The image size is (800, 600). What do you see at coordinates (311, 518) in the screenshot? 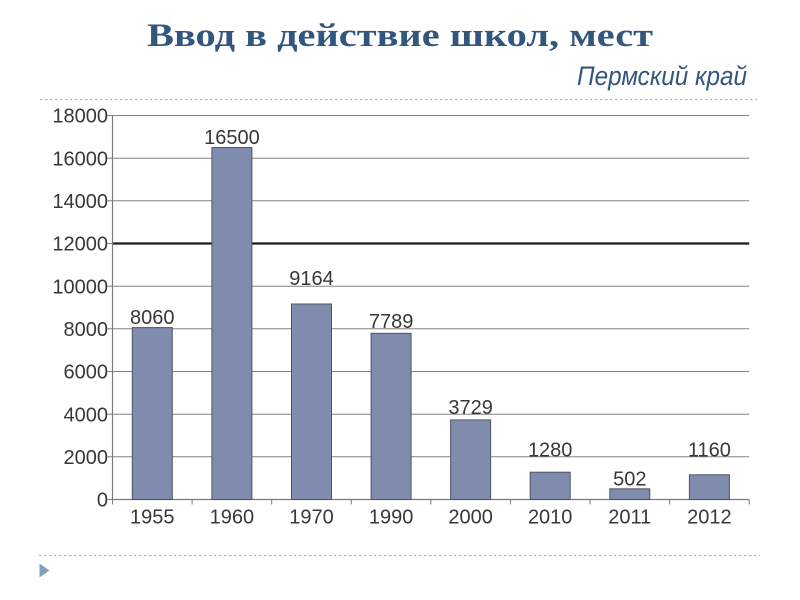
I see `svg-text: 1970` at bounding box center [311, 518].